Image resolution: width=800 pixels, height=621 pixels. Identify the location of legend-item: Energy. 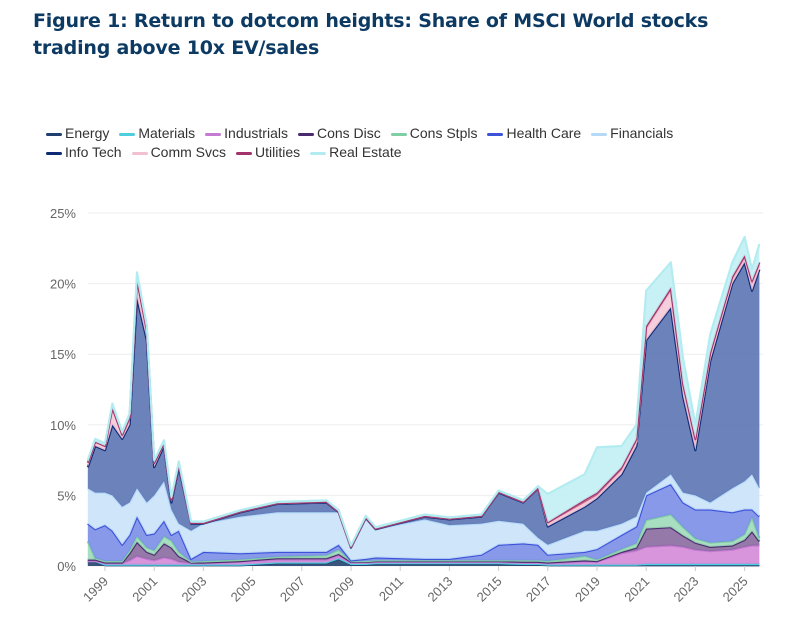
(77, 133).